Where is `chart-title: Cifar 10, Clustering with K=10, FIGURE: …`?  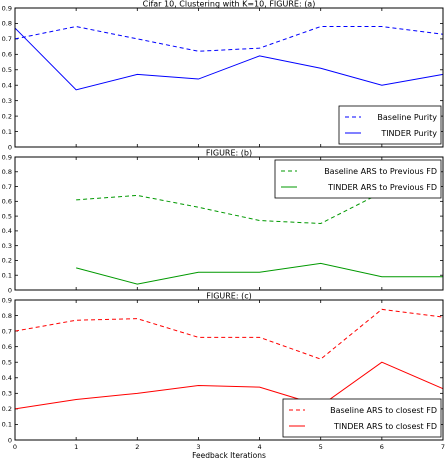
chart-title: Cifar 10, Clustering with K=10, FIGURE: … is located at coordinates (229, 4).